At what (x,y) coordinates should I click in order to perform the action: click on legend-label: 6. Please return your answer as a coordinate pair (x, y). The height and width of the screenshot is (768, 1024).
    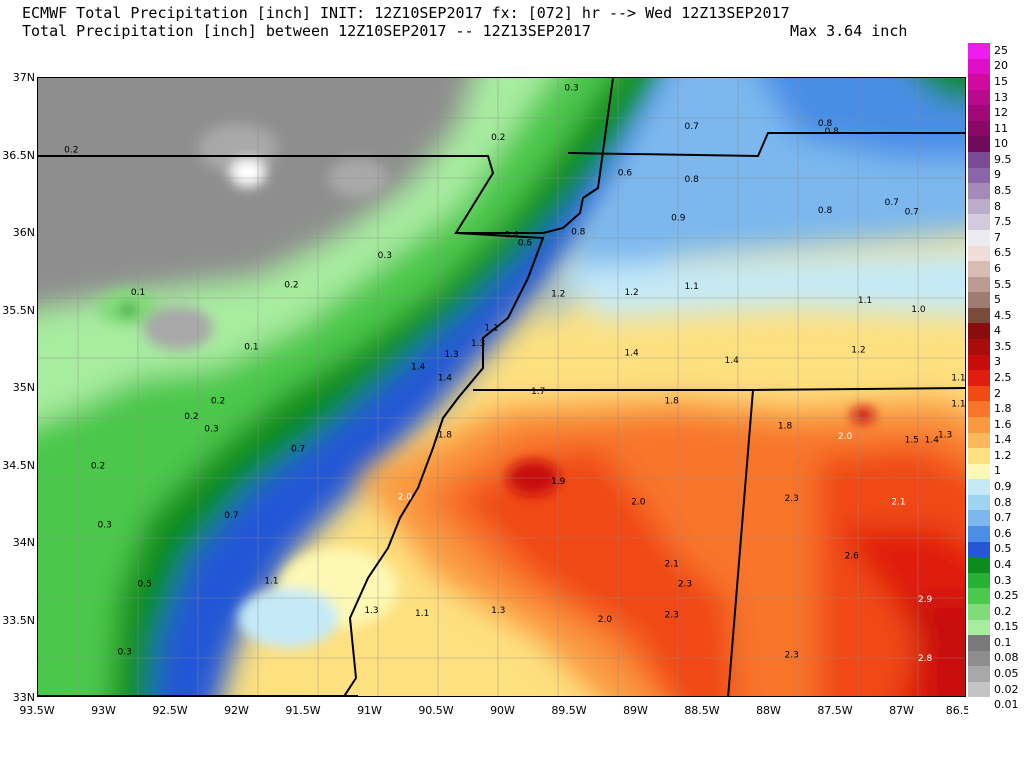
    Looking at the image, I should click on (997, 268).